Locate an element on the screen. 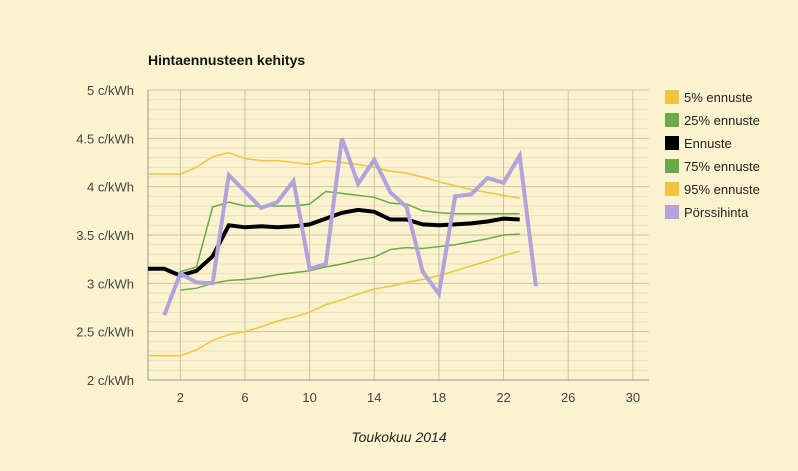 This screenshot has height=471, width=798. legend-item: Ennuste is located at coordinates (698, 143).